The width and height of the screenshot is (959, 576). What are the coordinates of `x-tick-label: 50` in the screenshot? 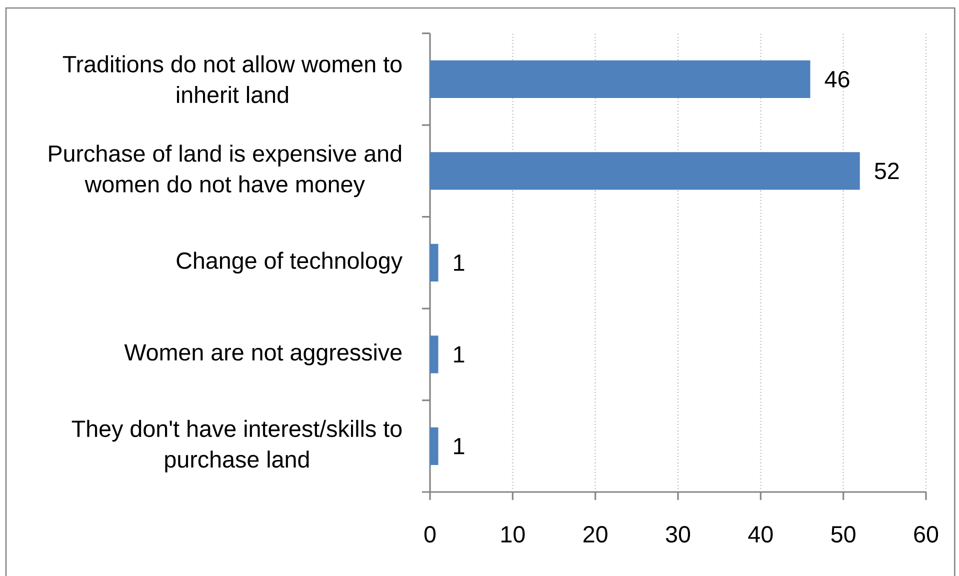 It's located at (843, 534).